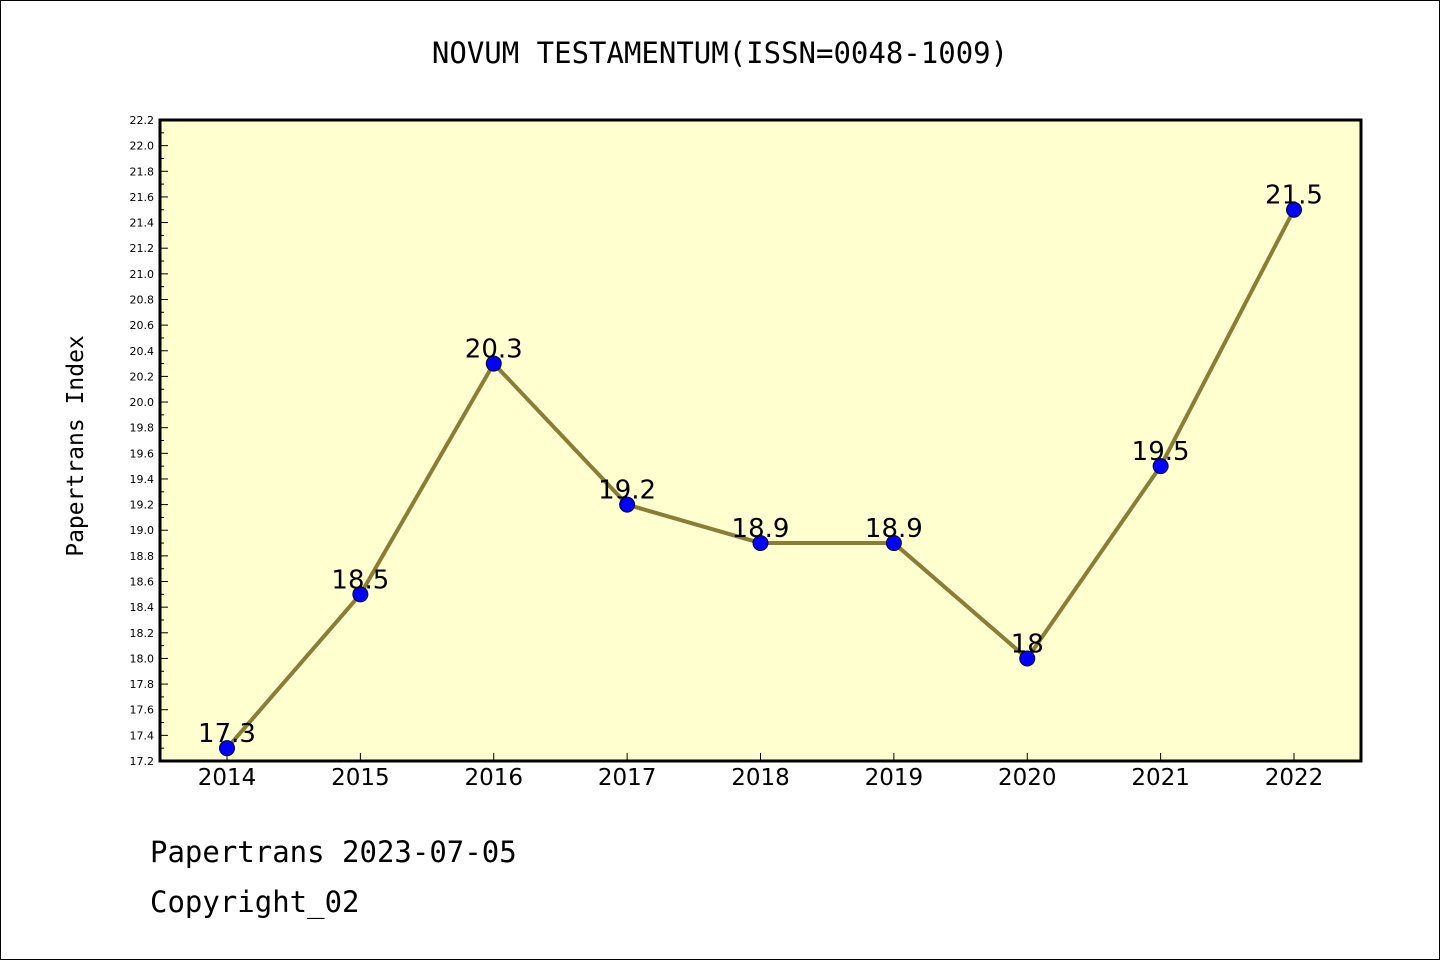  What do you see at coordinates (142, 505) in the screenshot?
I see `y-tick-label: 19.2` at bounding box center [142, 505].